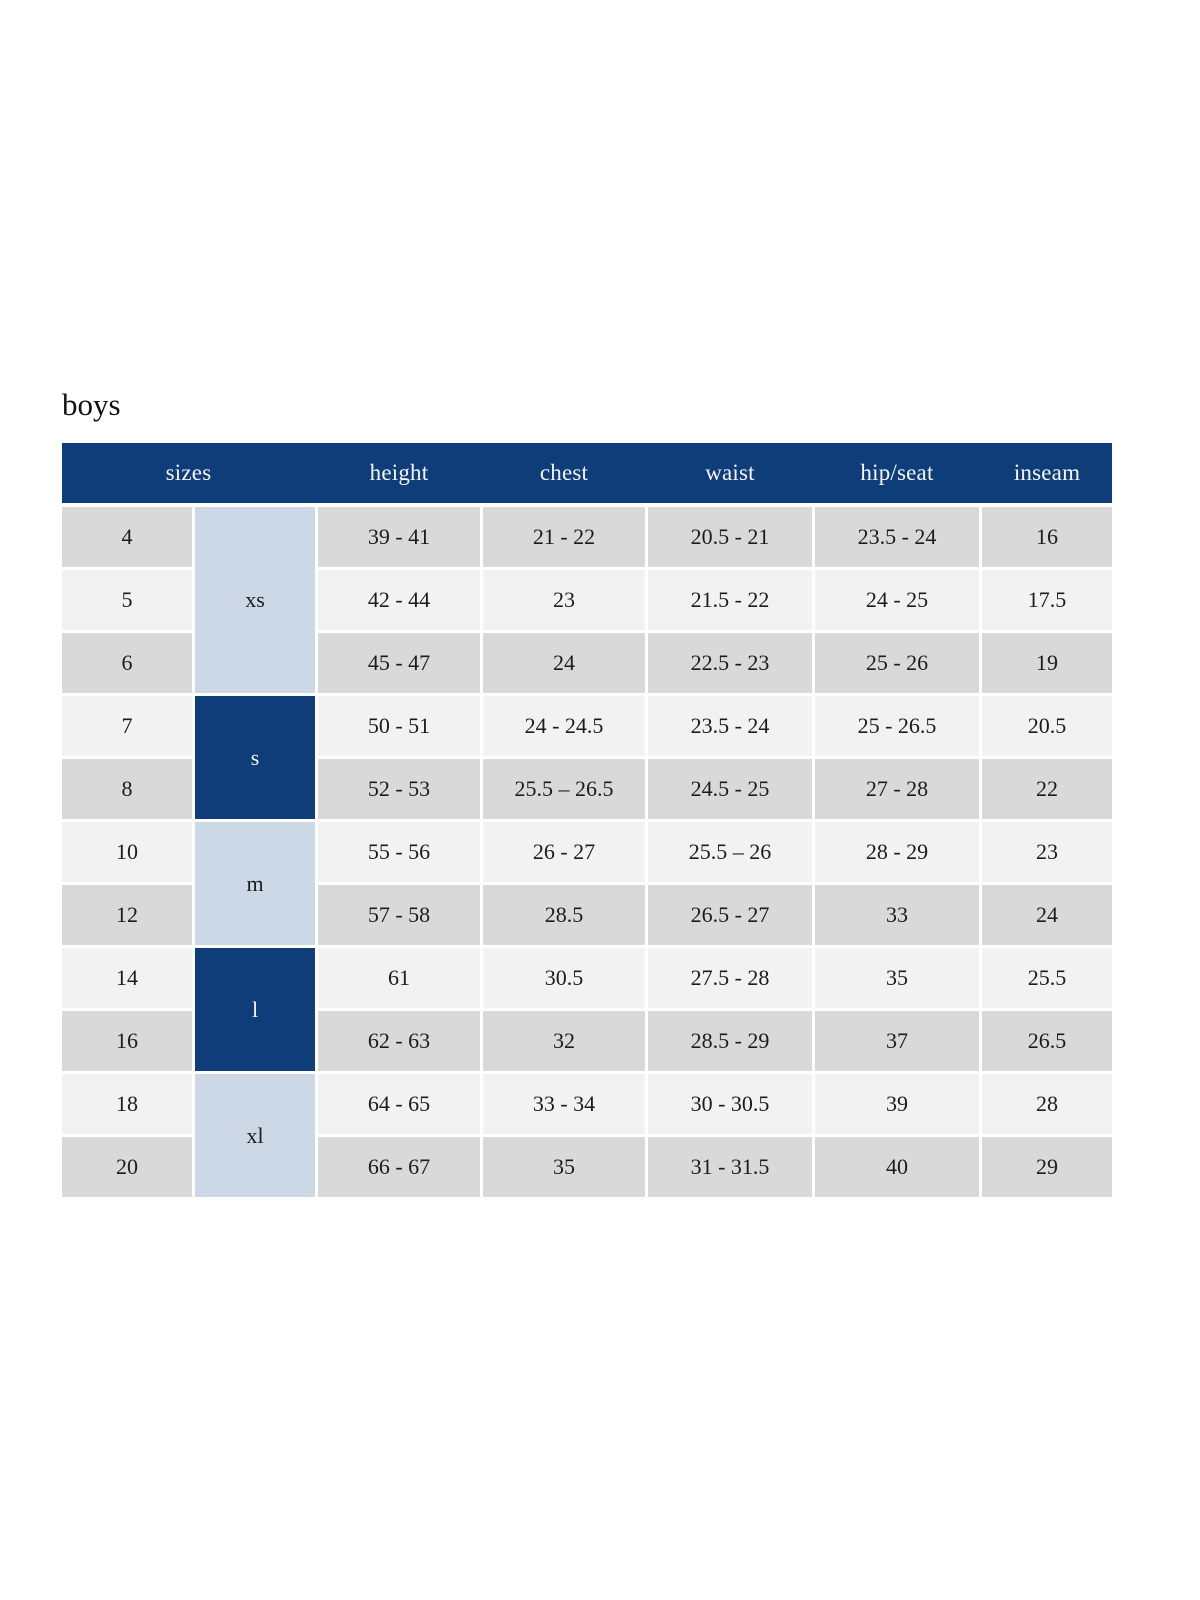  Describe the element at coordinates (897, 915) in the screenshot. I see `cell-hip-seat: 33` at that location.